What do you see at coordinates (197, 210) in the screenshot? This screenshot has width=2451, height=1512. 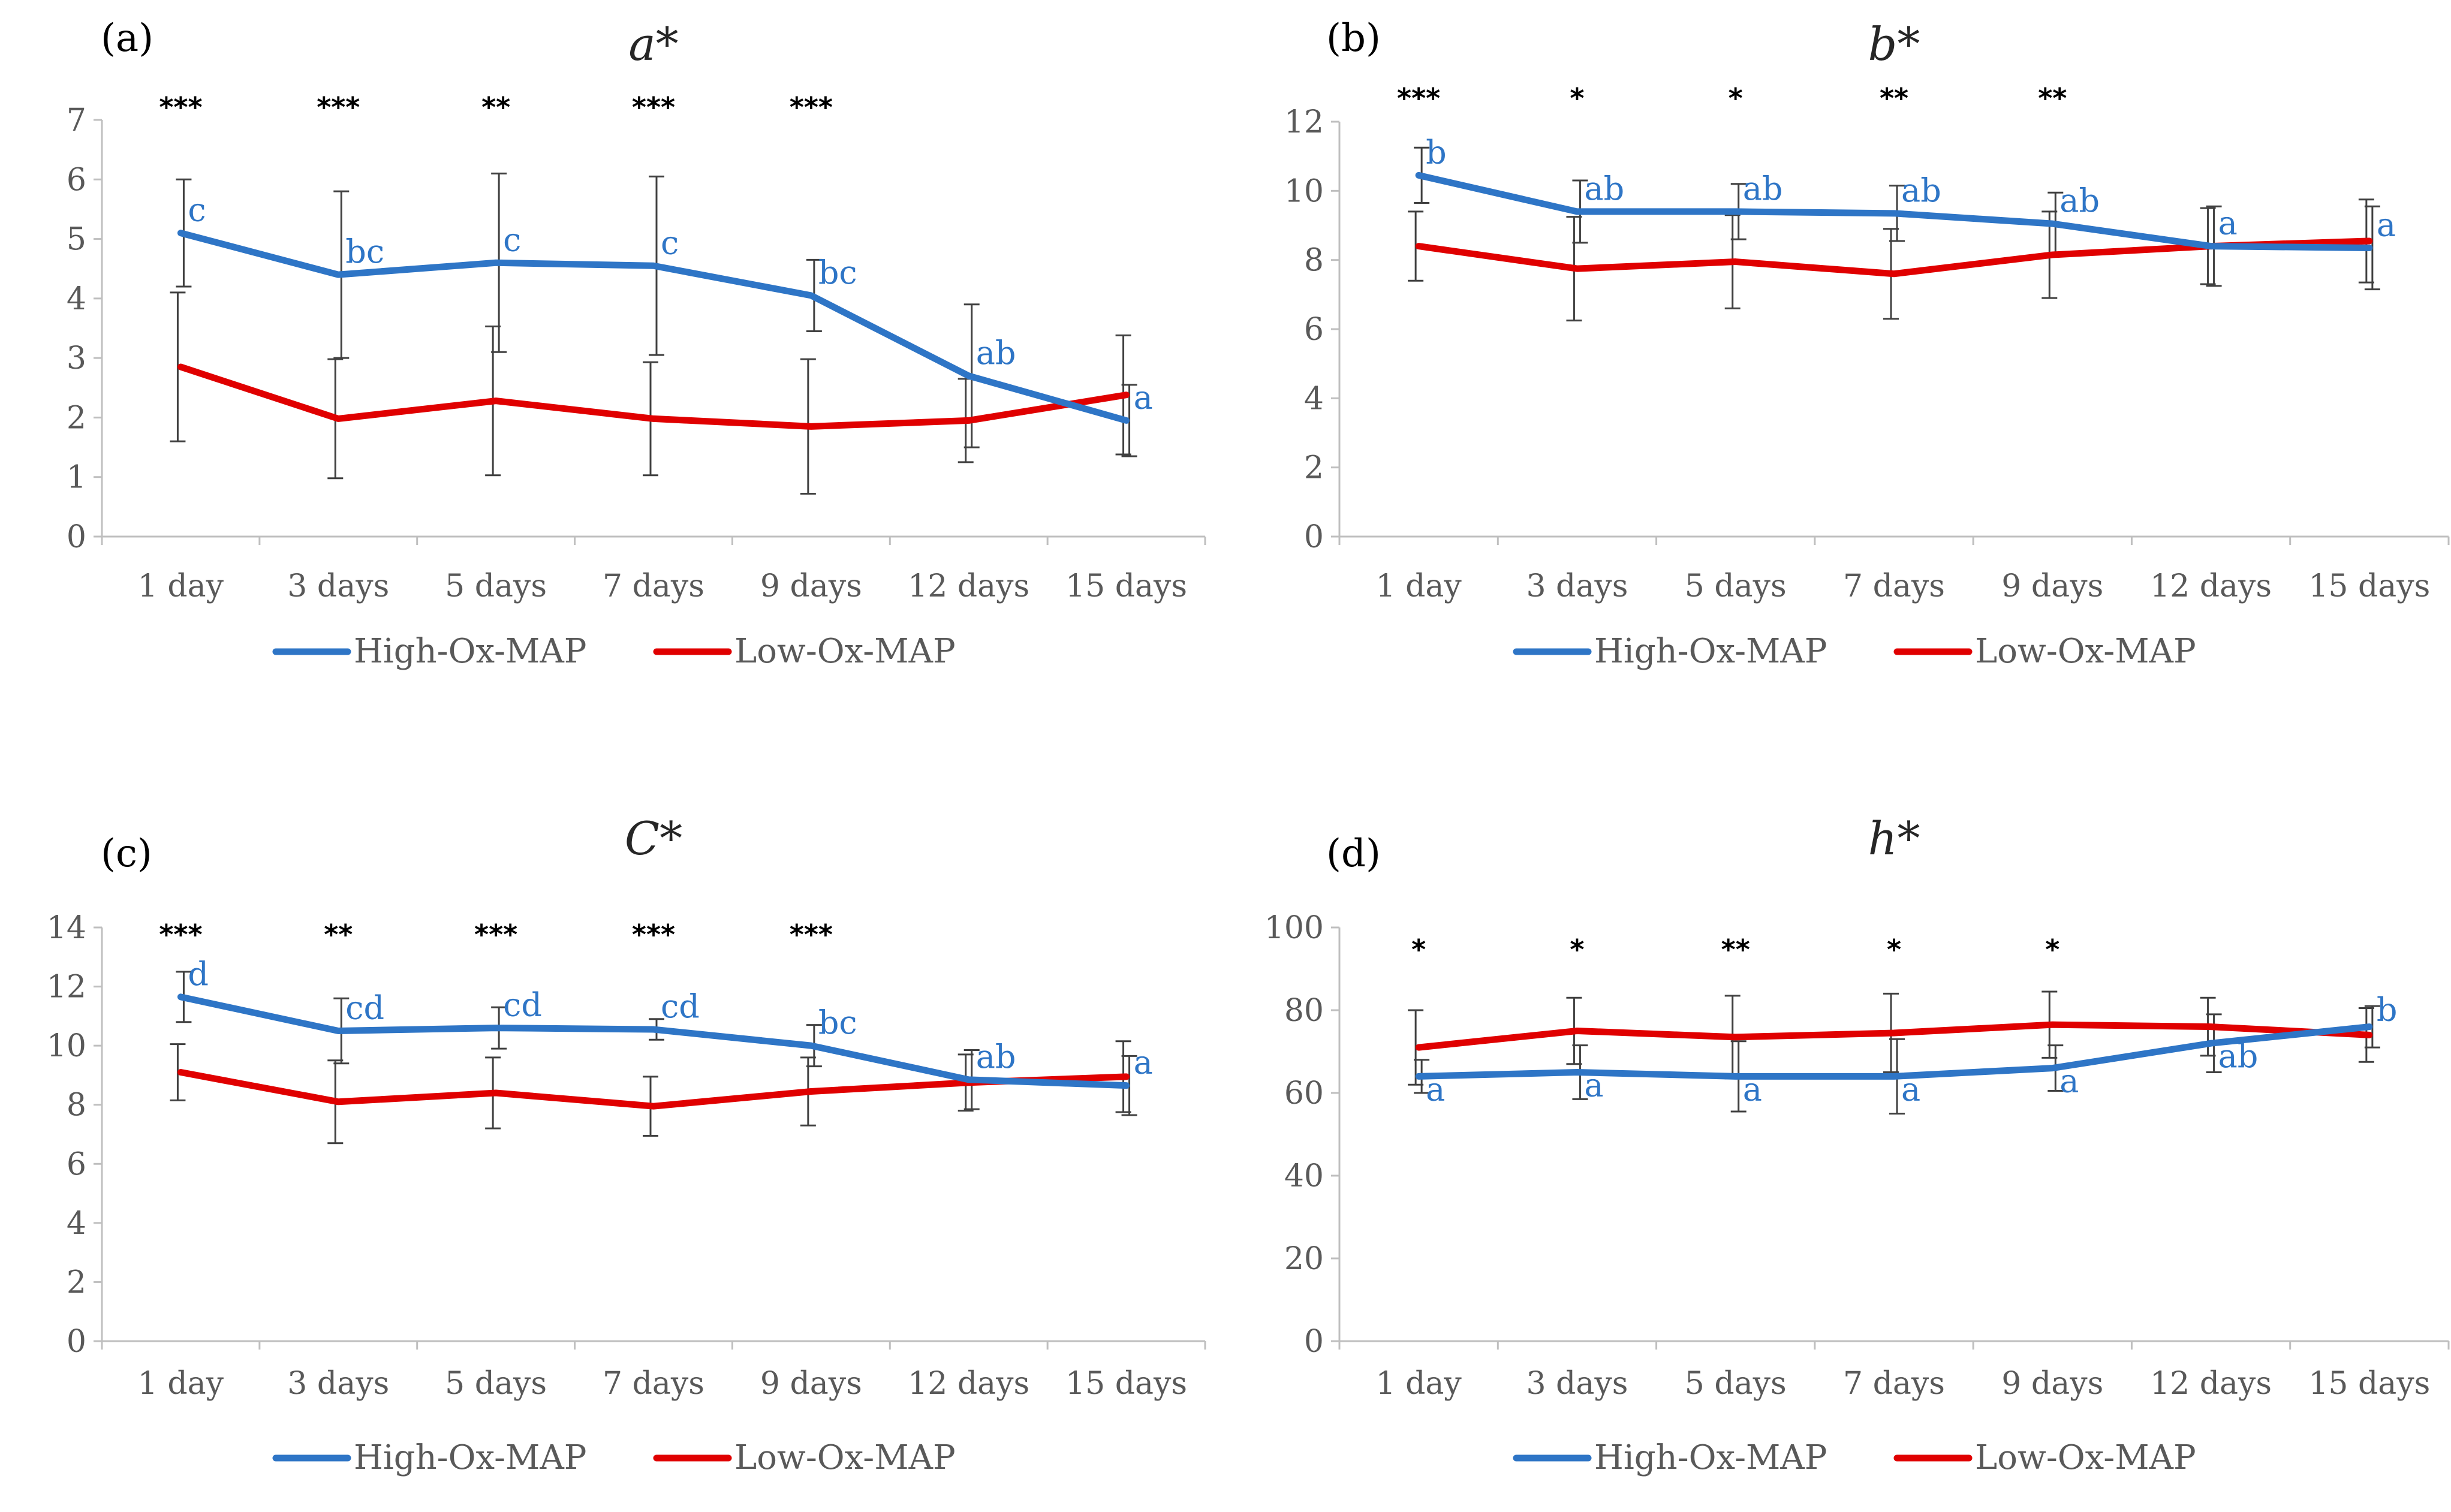 I see `group-letter: c` at bounding box center [197, 210].